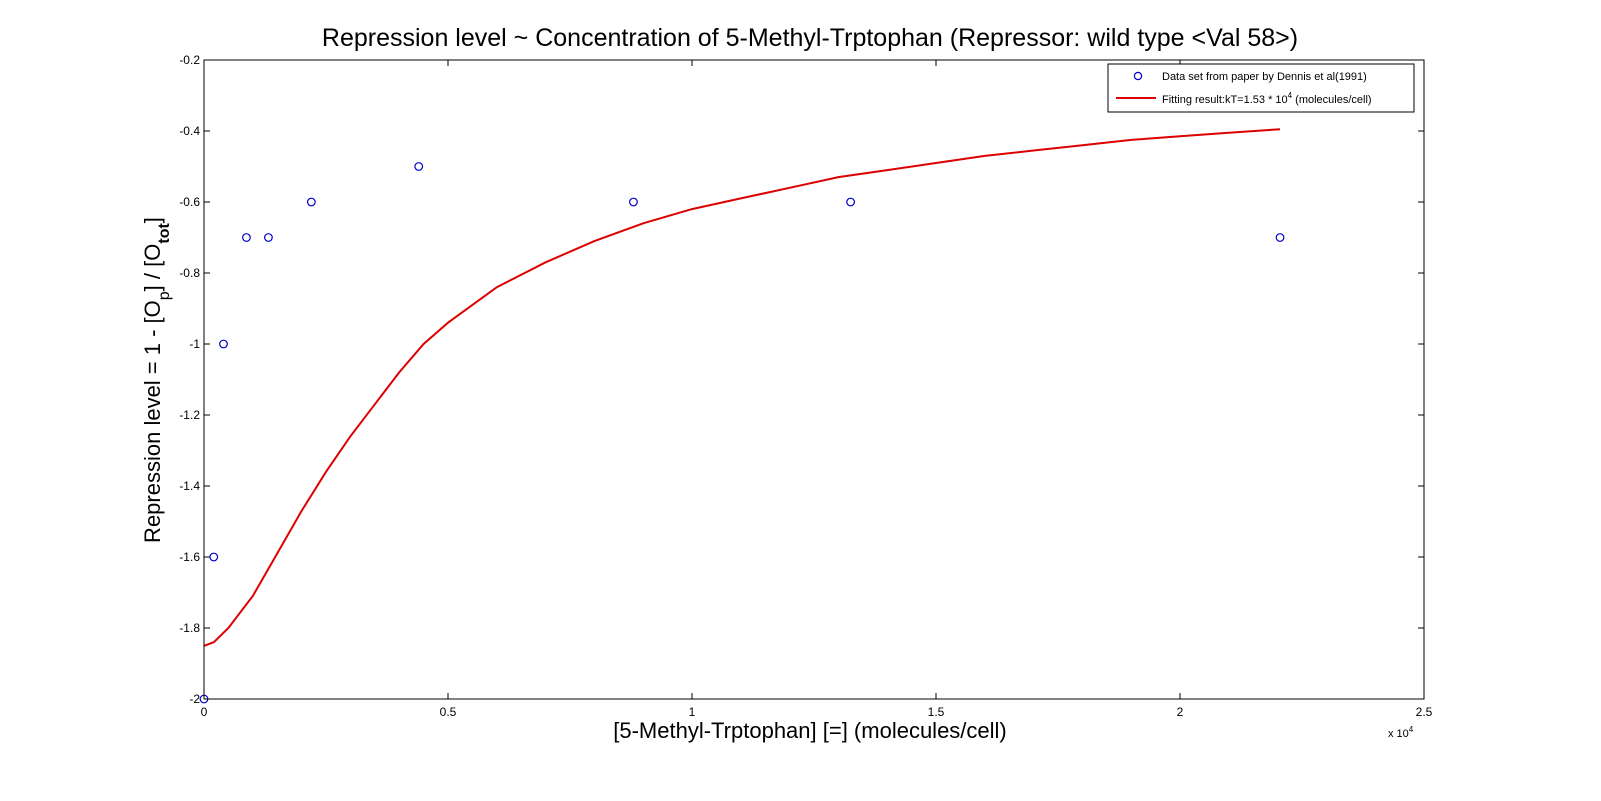 Image resolution: width=1601 pixels, height=801 pixels. Describe the element at coordinates (692, 712) in the screenshot. I see `x-tick-label: 1` at that location.